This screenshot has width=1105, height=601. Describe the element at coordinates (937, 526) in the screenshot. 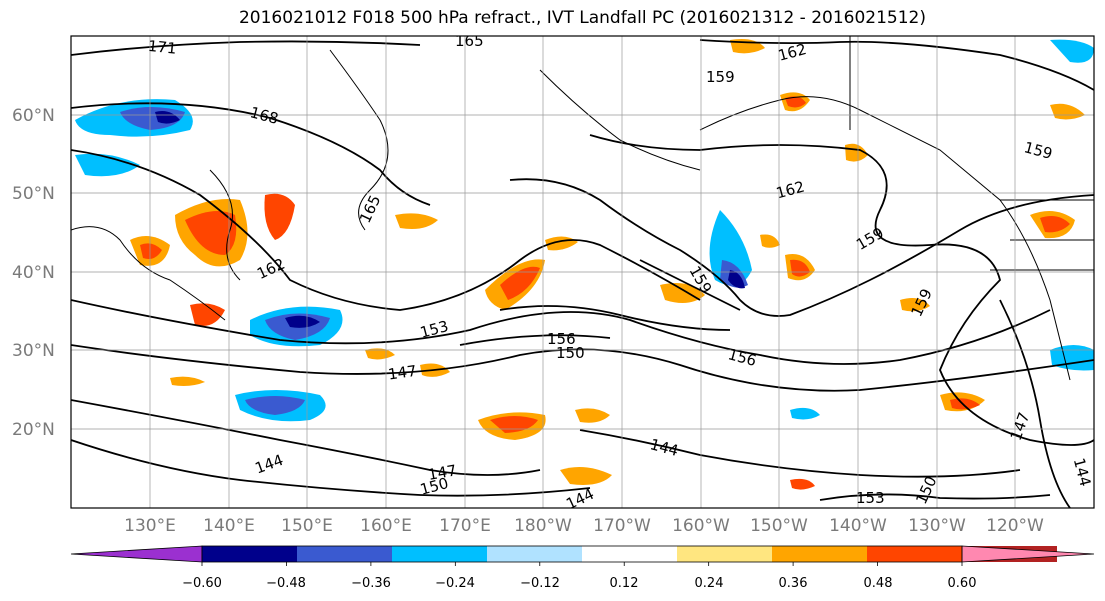

I see `lon-label: 130°W` at that location.